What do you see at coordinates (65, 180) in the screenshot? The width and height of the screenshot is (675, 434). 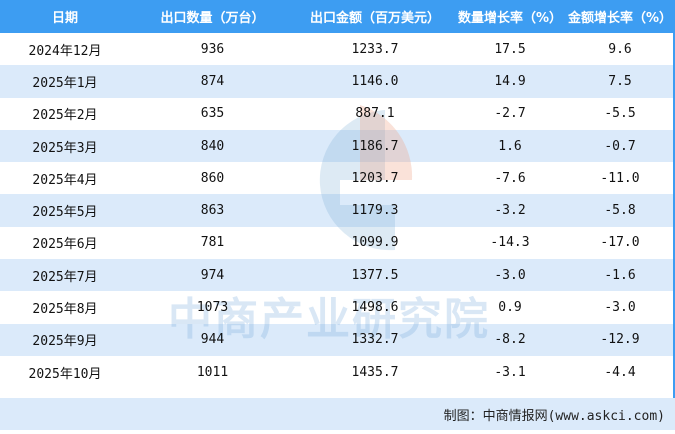 I see `cell-date: 2025年4月` at bounding box center [65, 180].